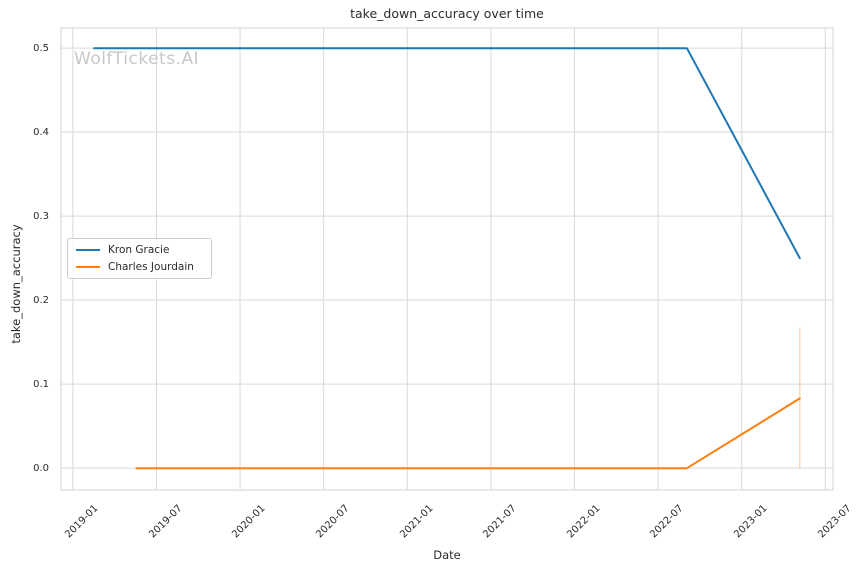 The width and height of the screenshot is (858, 575). I want to click on y-tick-label: 0.4, so click(41, 132).